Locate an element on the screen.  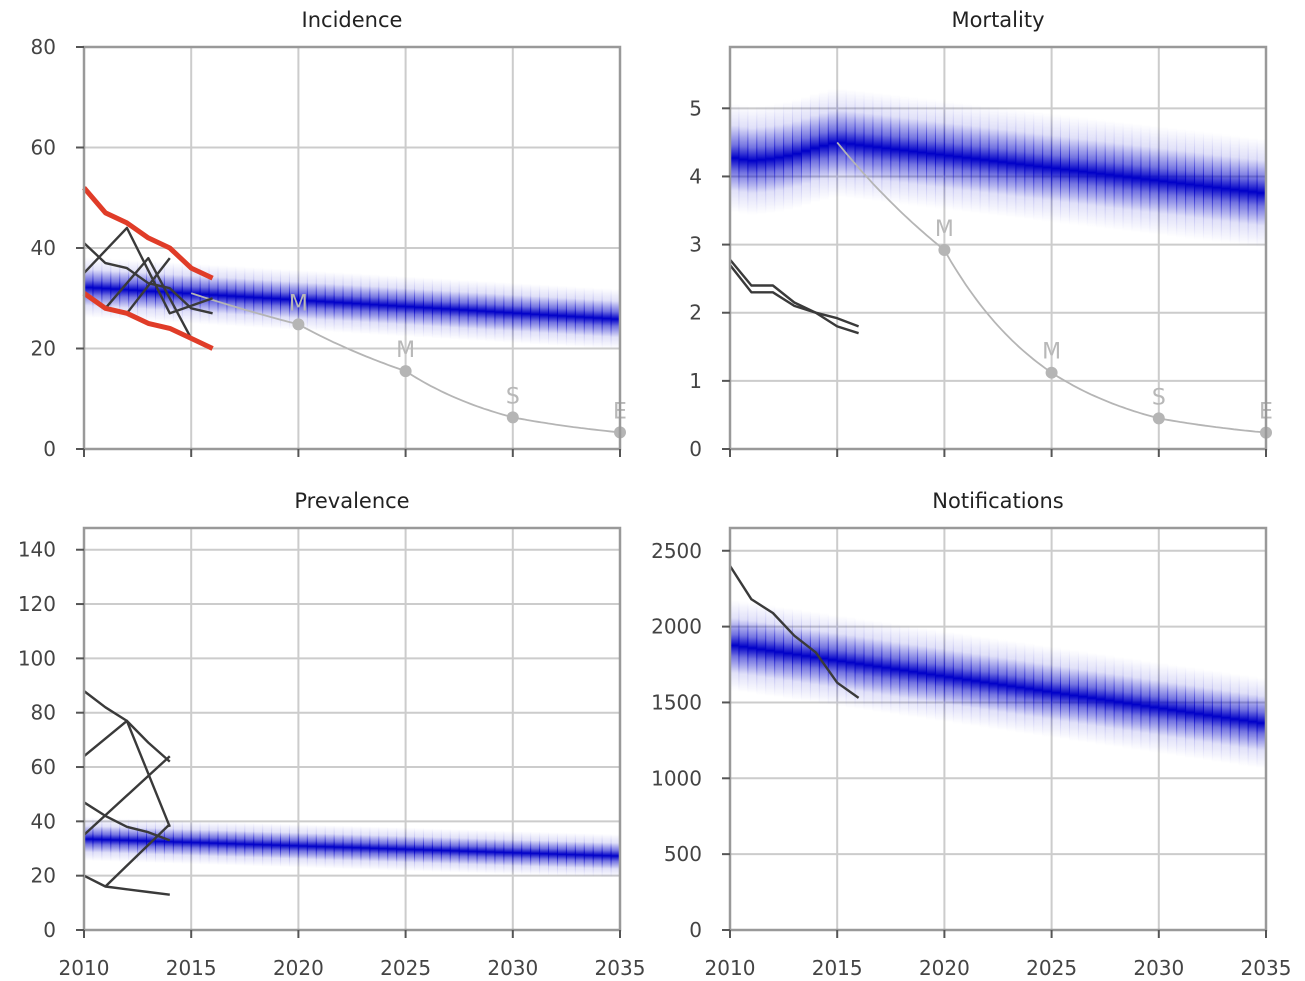
y-tick-label: 20 is located at coordinates (43, 349).